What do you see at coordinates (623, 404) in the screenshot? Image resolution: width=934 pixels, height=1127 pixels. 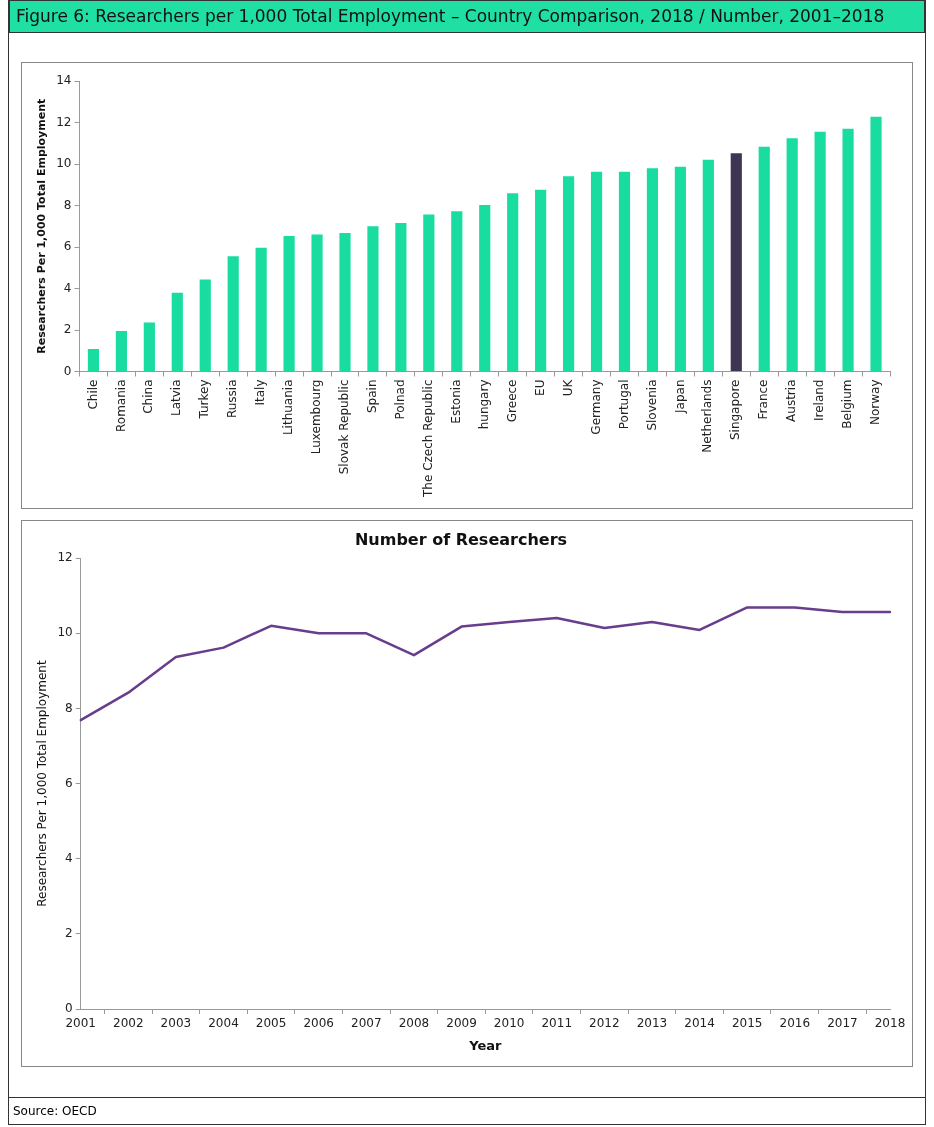 I see `x-tick-label: Portugal` at bounding box center [623, 404].